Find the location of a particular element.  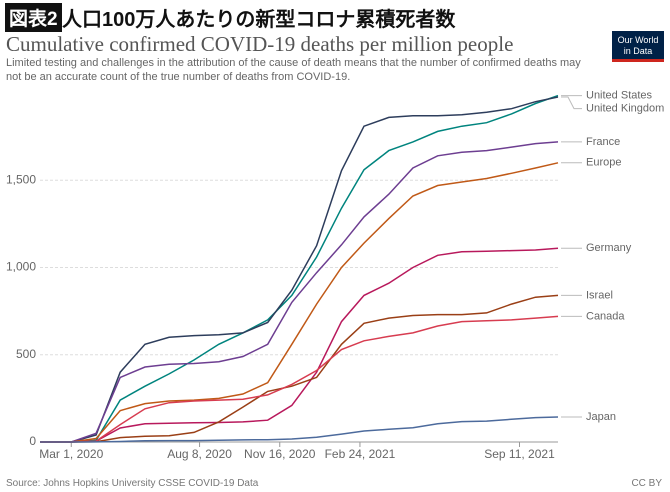

figure-title: 人口100万人あたりの新型コロナ累積死者数 is located at coordinates (259, 20).